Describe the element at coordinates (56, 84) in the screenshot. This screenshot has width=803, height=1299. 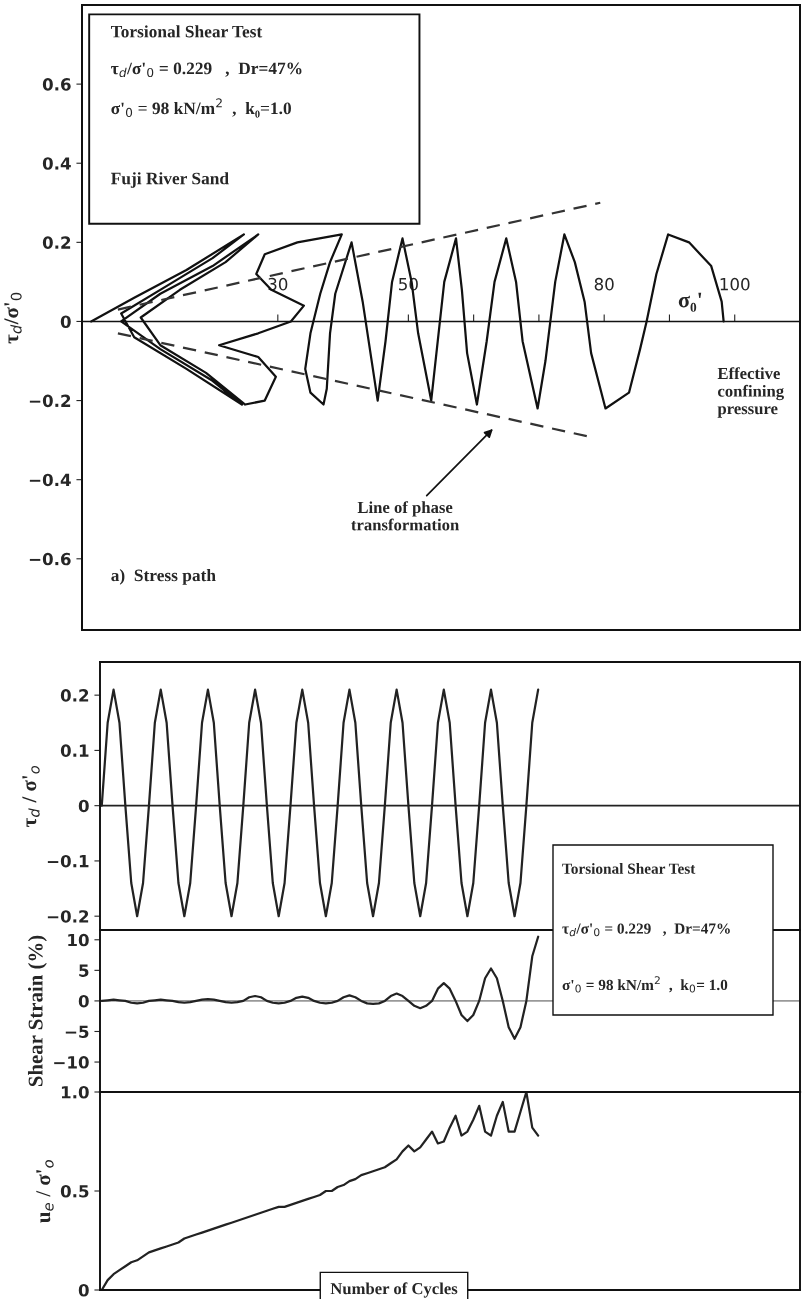
I see `y-tick-label: 0.6` at that location.